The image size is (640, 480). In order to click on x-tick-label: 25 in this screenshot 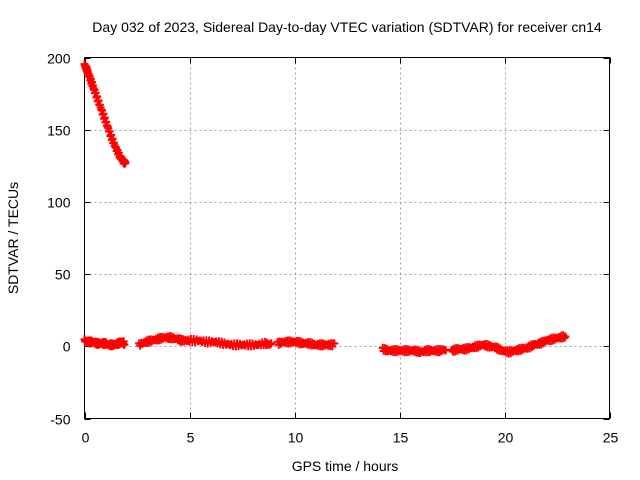, I will do `click(611, 438)`.